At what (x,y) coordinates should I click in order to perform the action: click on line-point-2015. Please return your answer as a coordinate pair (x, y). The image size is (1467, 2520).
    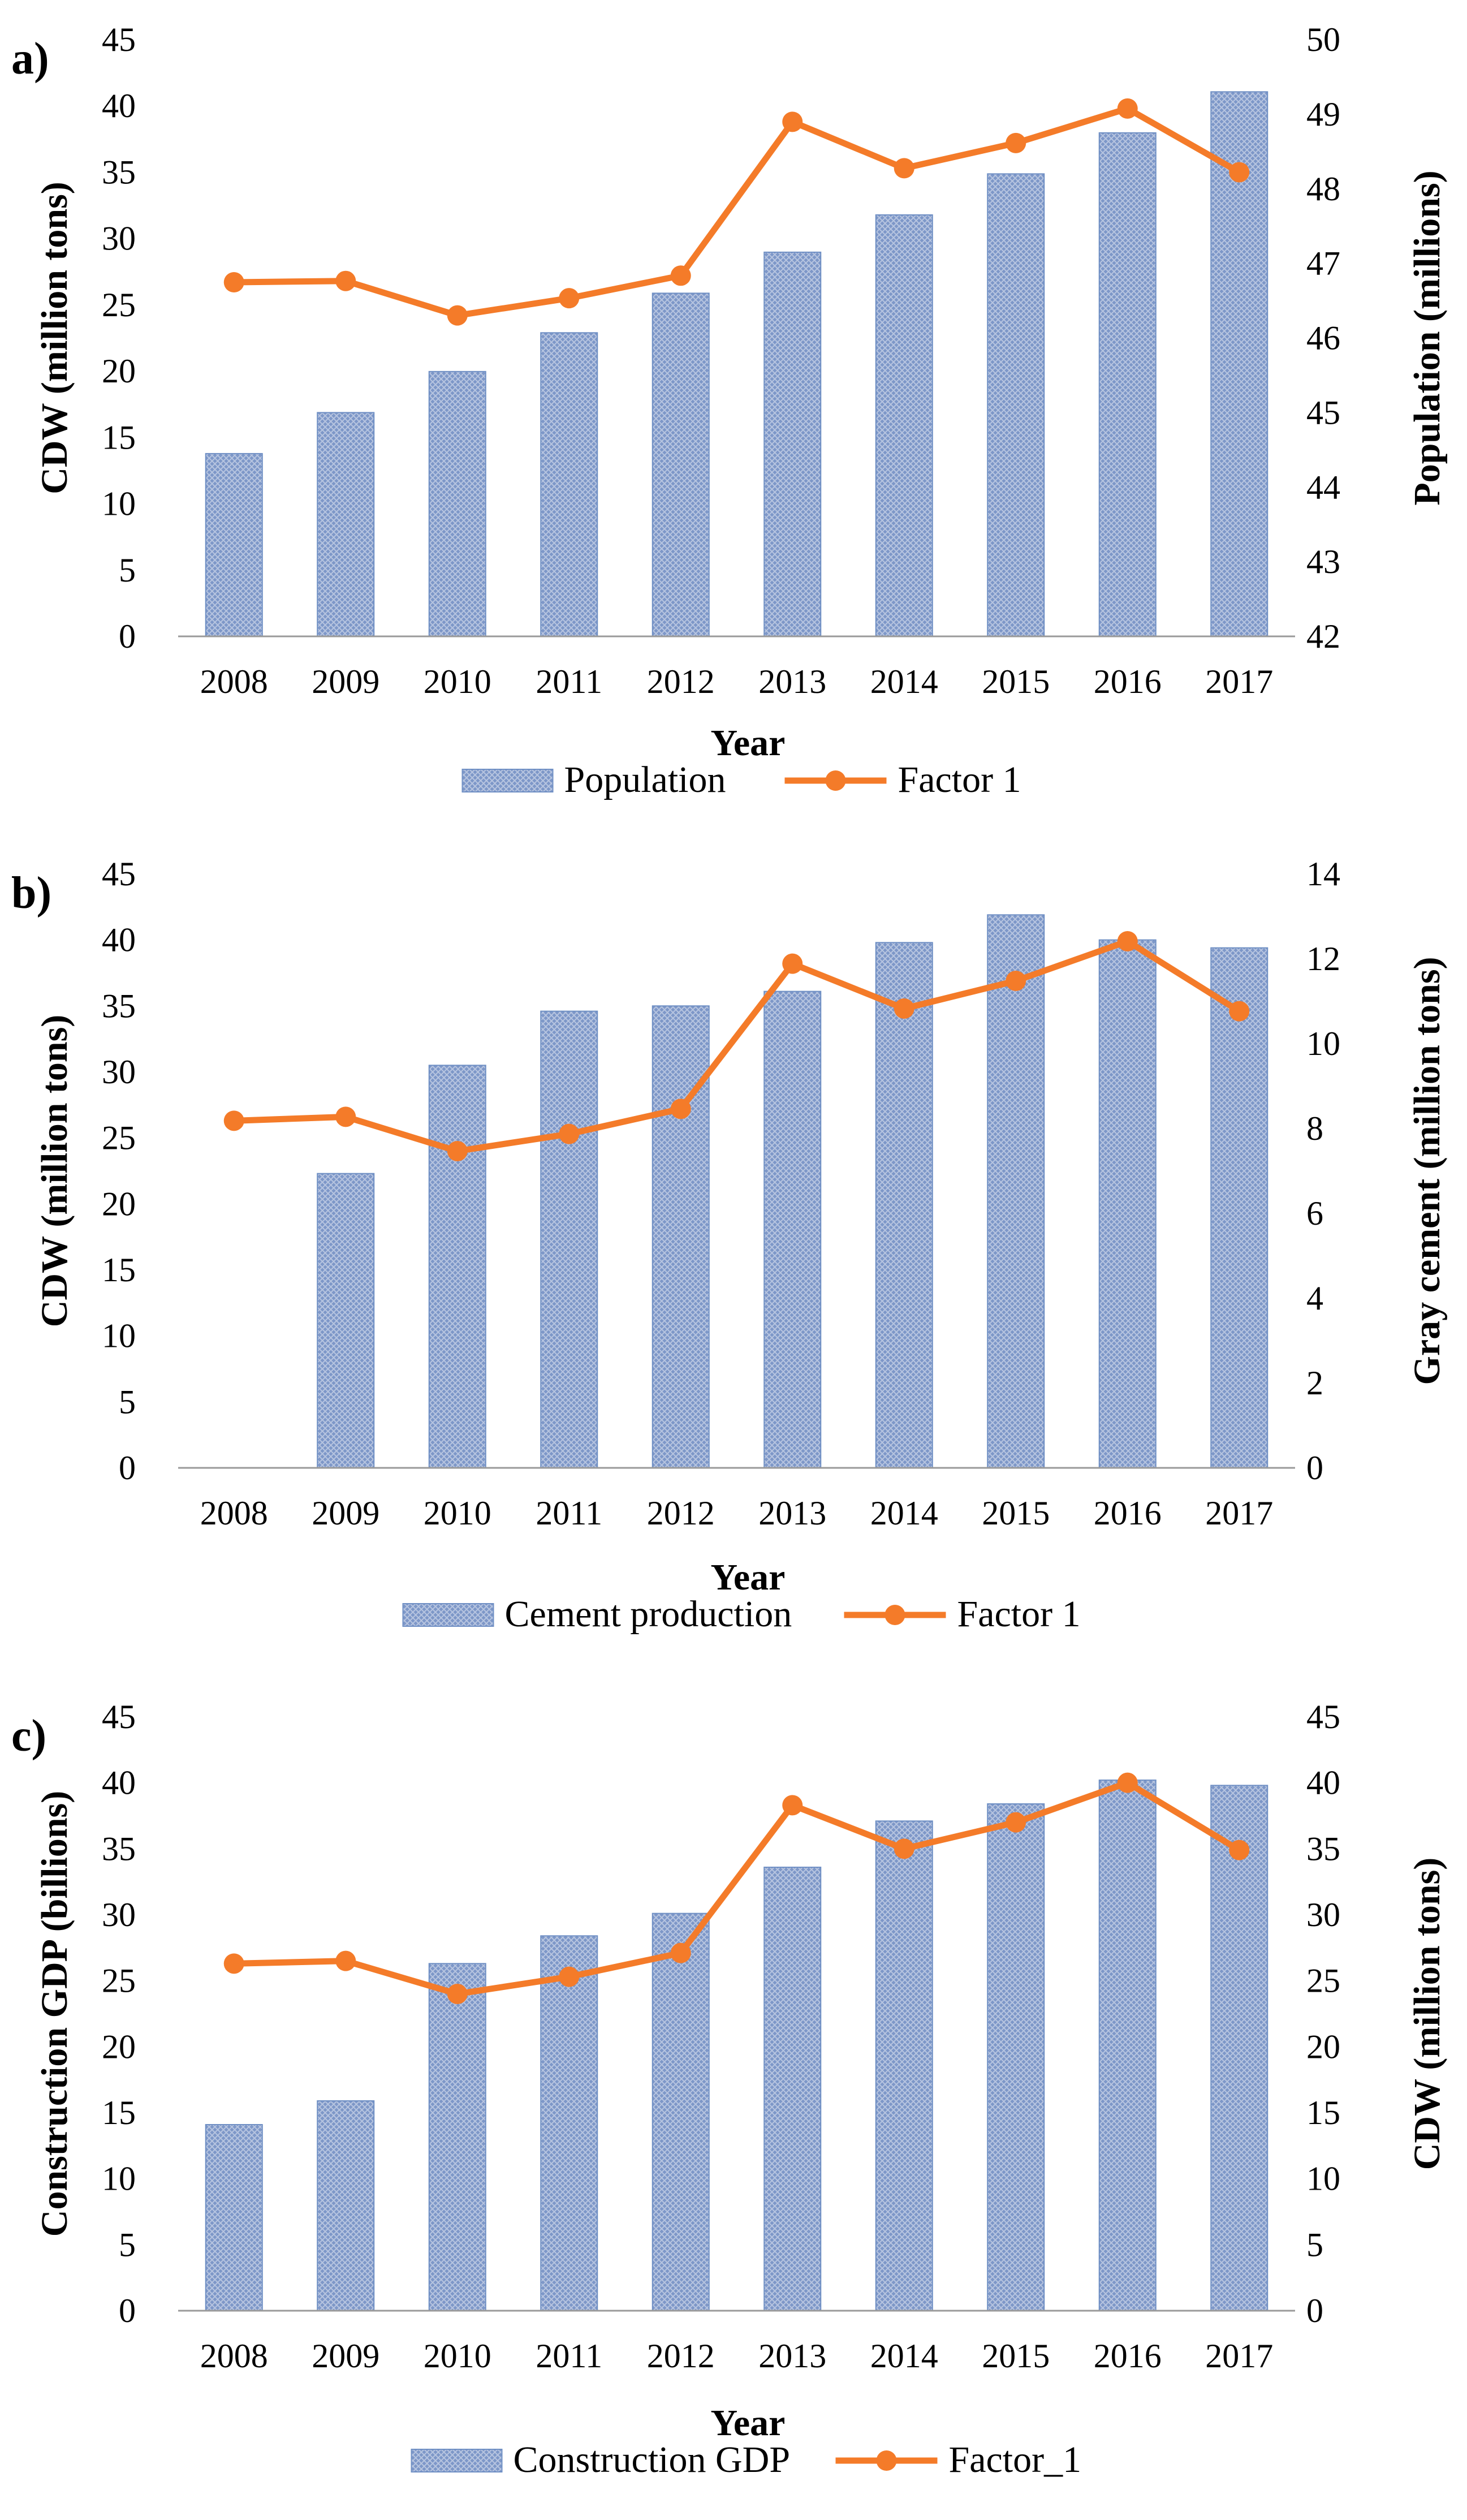
    Looking at the image, I should click on (1016, 142).